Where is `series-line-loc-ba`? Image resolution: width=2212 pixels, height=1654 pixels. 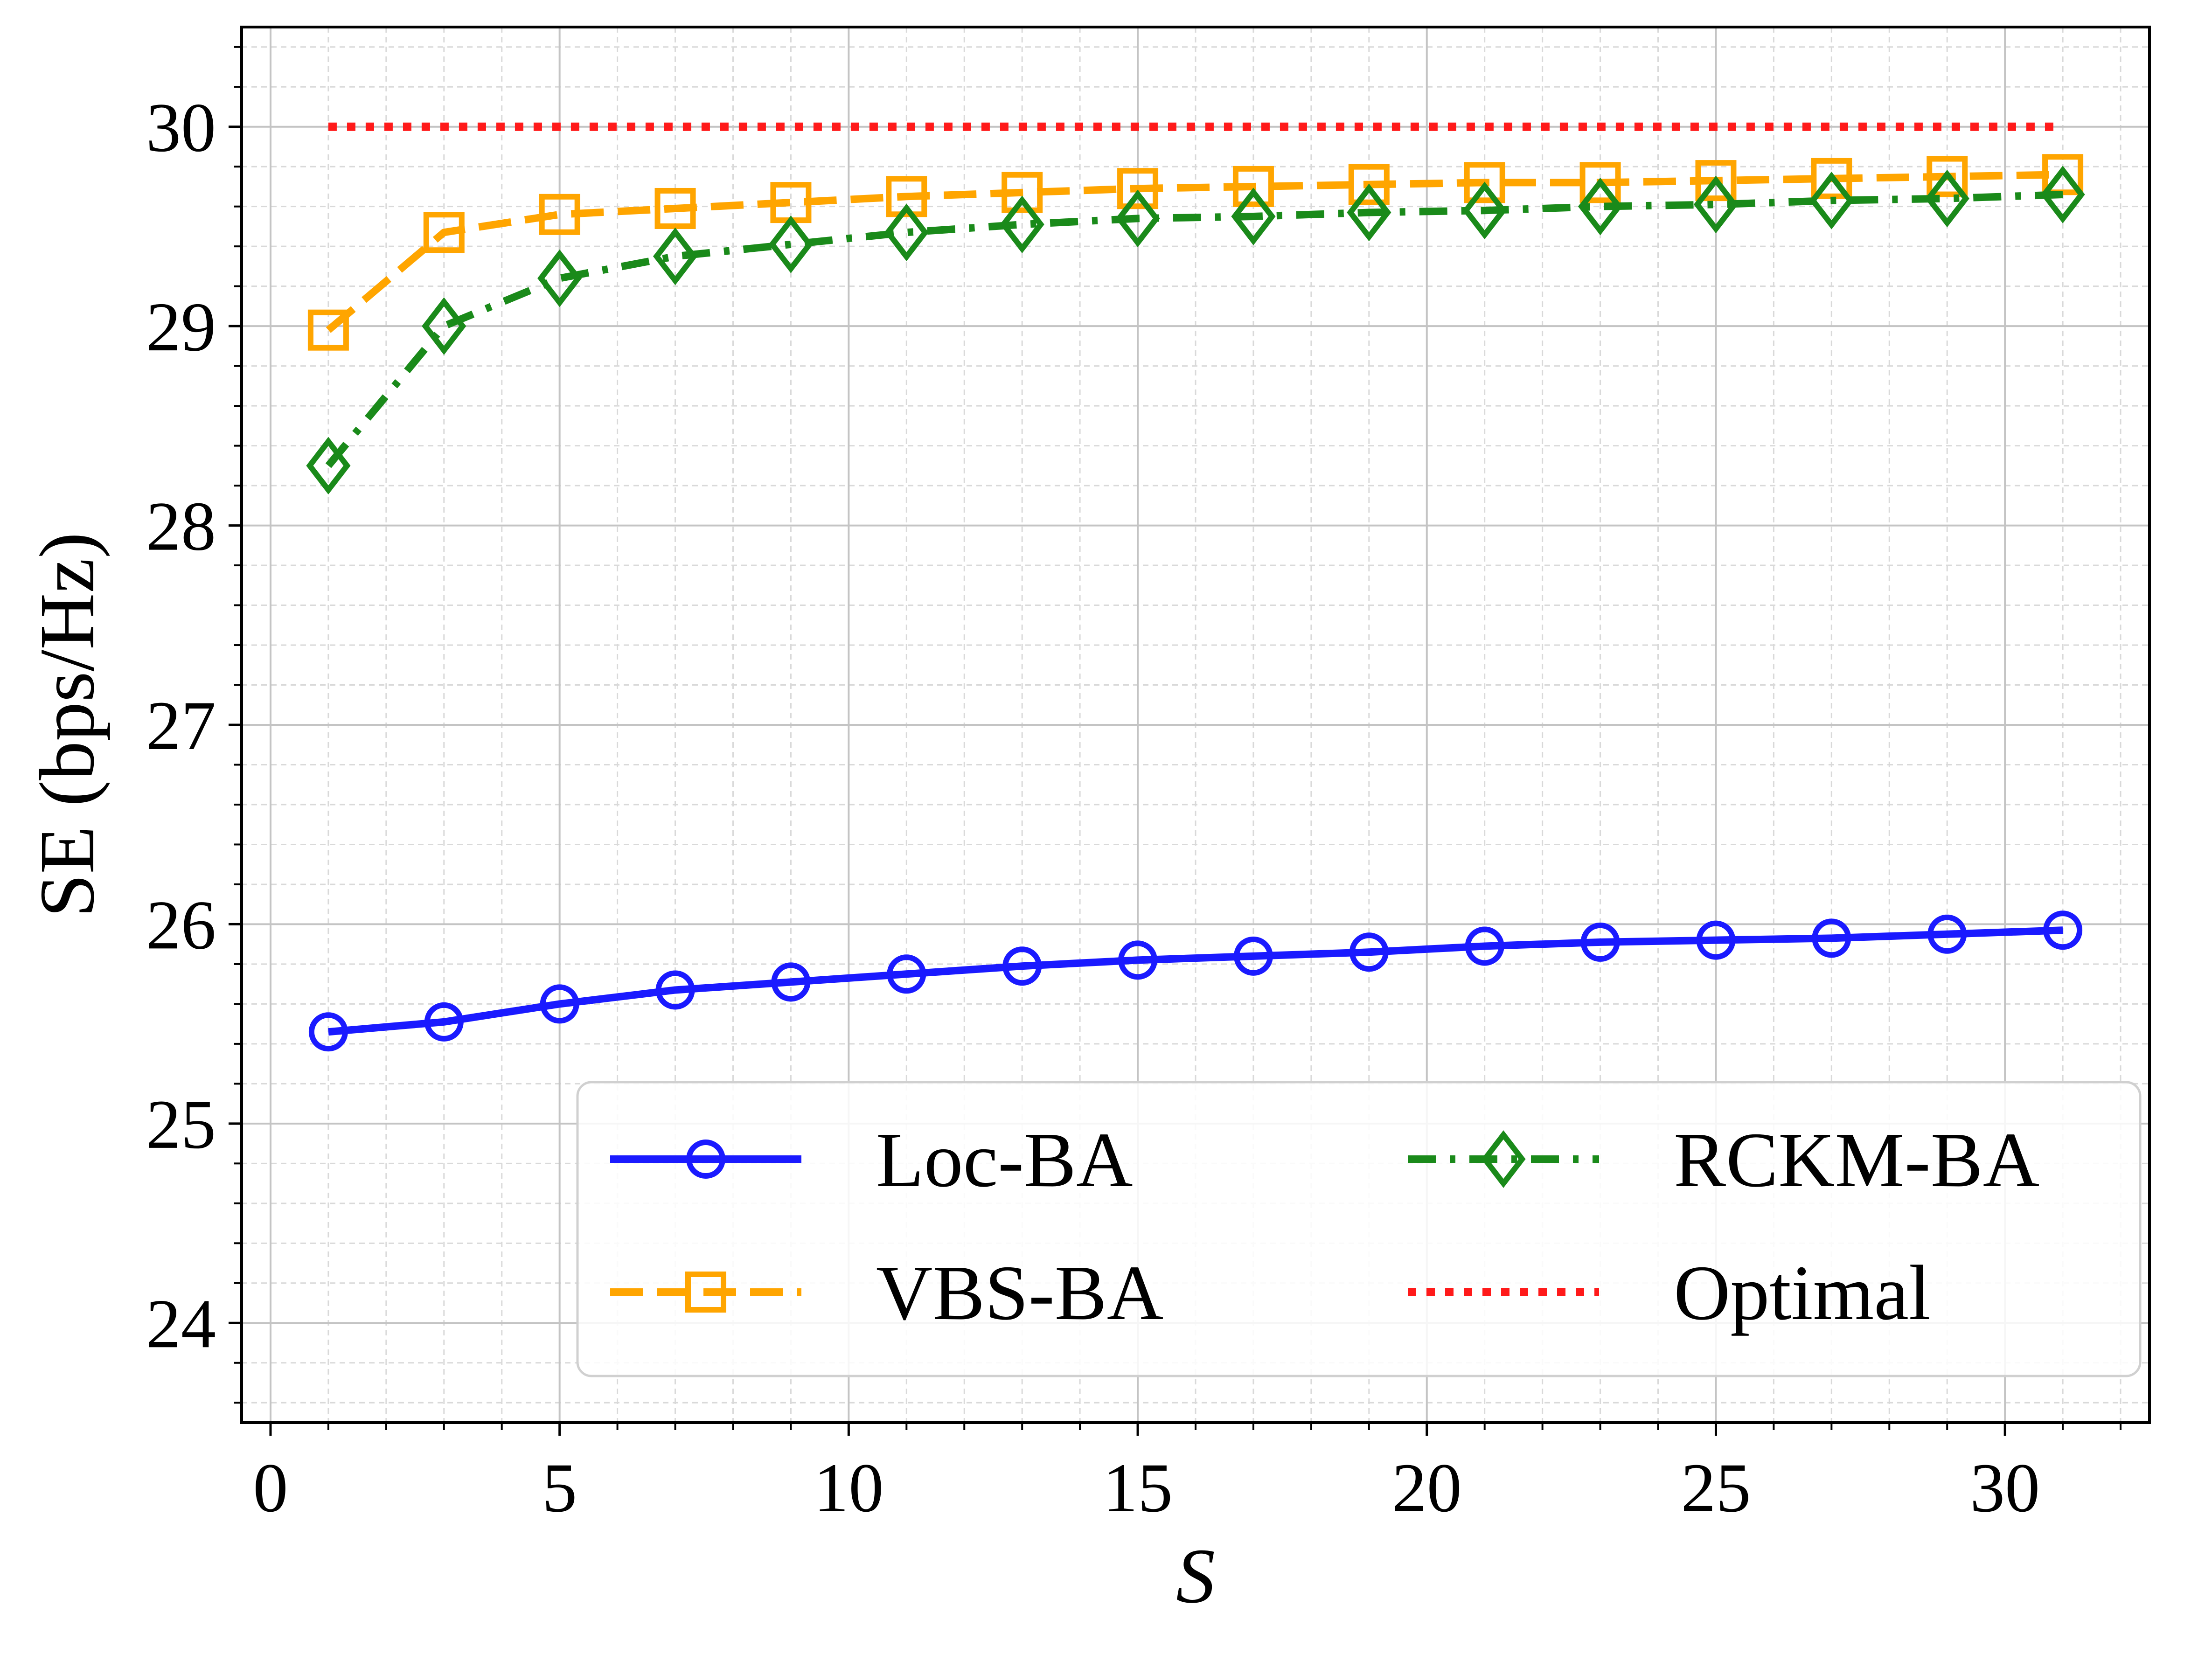
series-line-loc-ba is located at coordinates (1196, 981).